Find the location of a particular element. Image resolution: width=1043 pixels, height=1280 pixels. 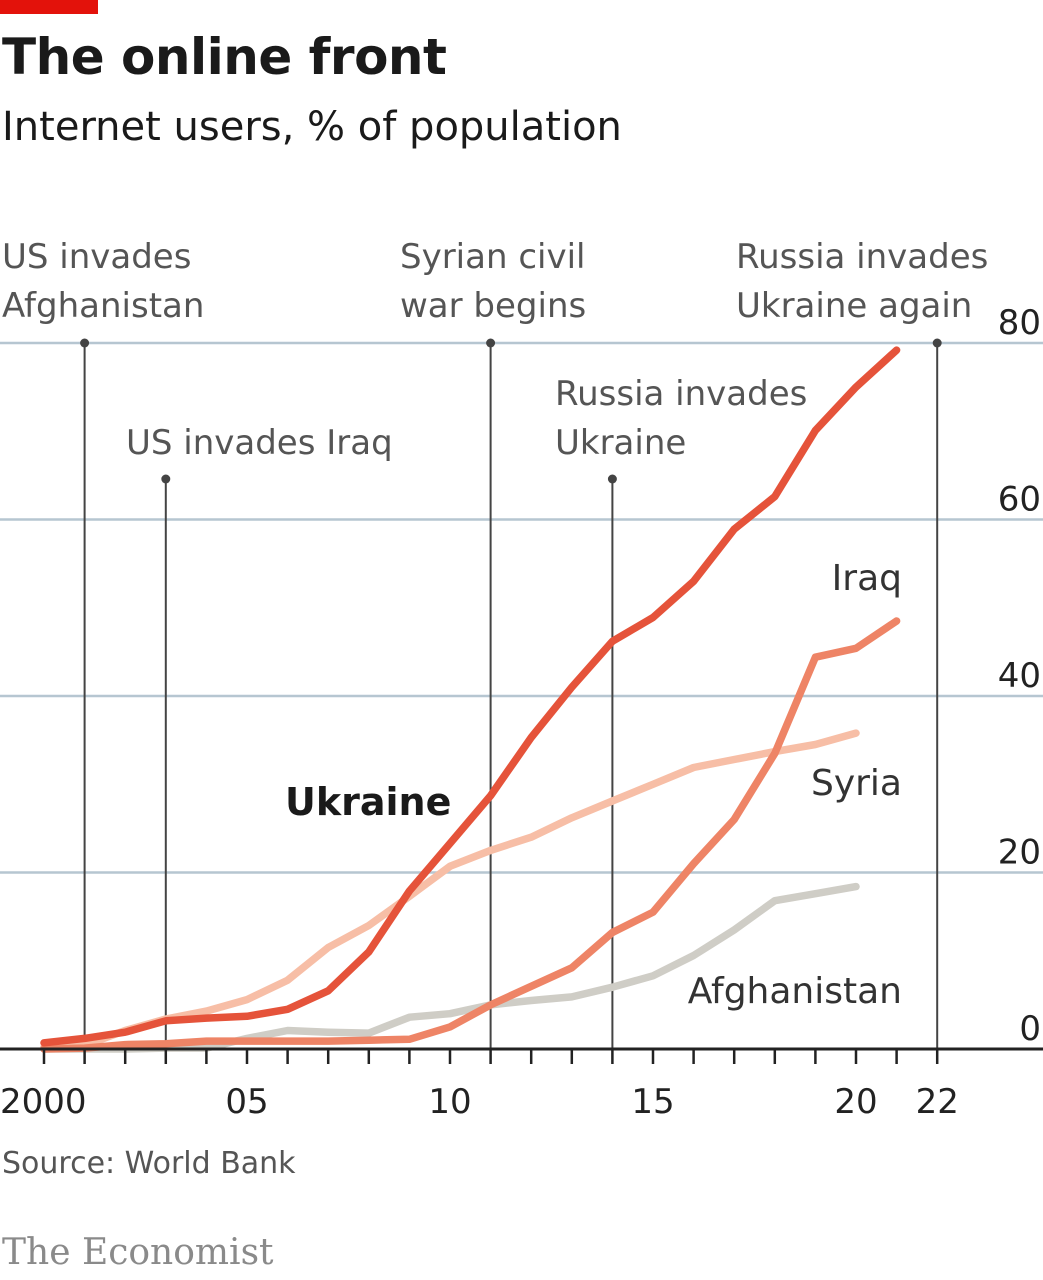

event-label-2011: war begins is located at coordinates (493, 306).